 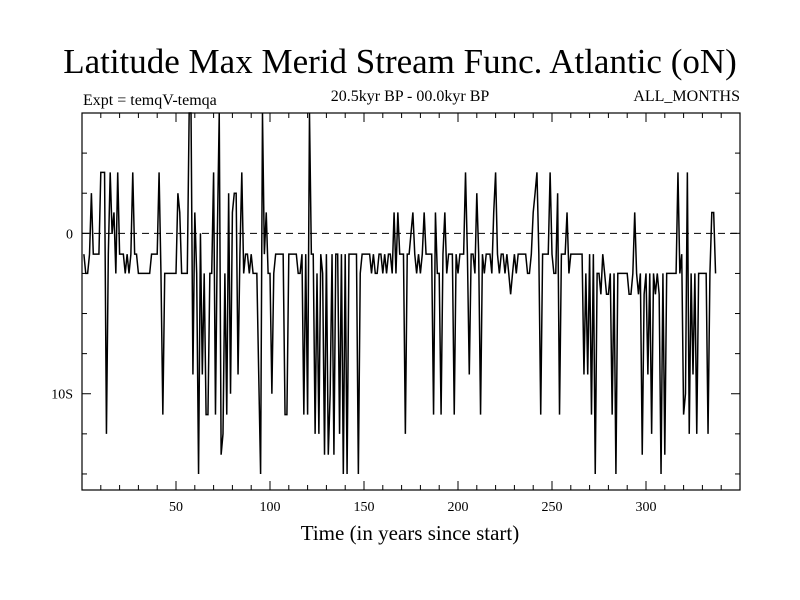 What do you see at coordinates (150, 100) in the screenshot?
I see `experiment-label: Expt = temqV-temqa` at bounding box center [150, 100].